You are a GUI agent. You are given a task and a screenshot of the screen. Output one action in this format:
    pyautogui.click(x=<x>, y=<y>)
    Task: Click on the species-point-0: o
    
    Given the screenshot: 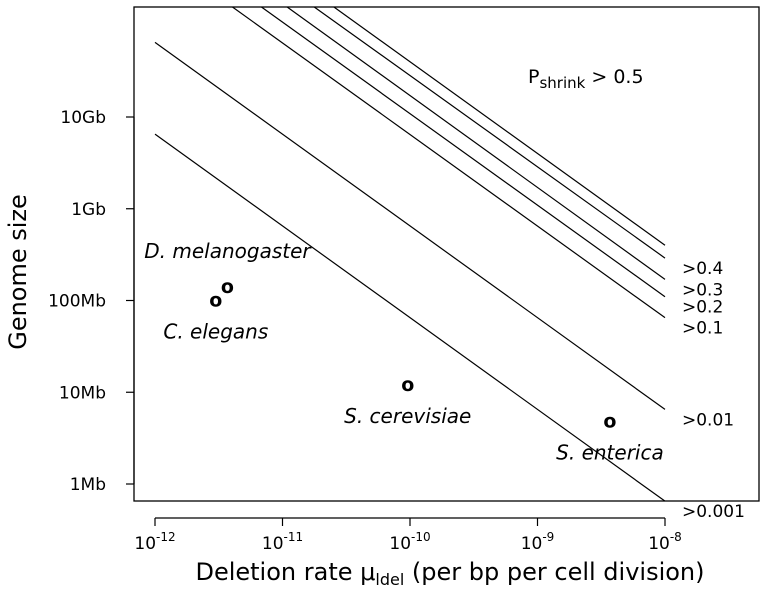 What is the action you would take?
    pyautogui.click(x=227, y=287)
    